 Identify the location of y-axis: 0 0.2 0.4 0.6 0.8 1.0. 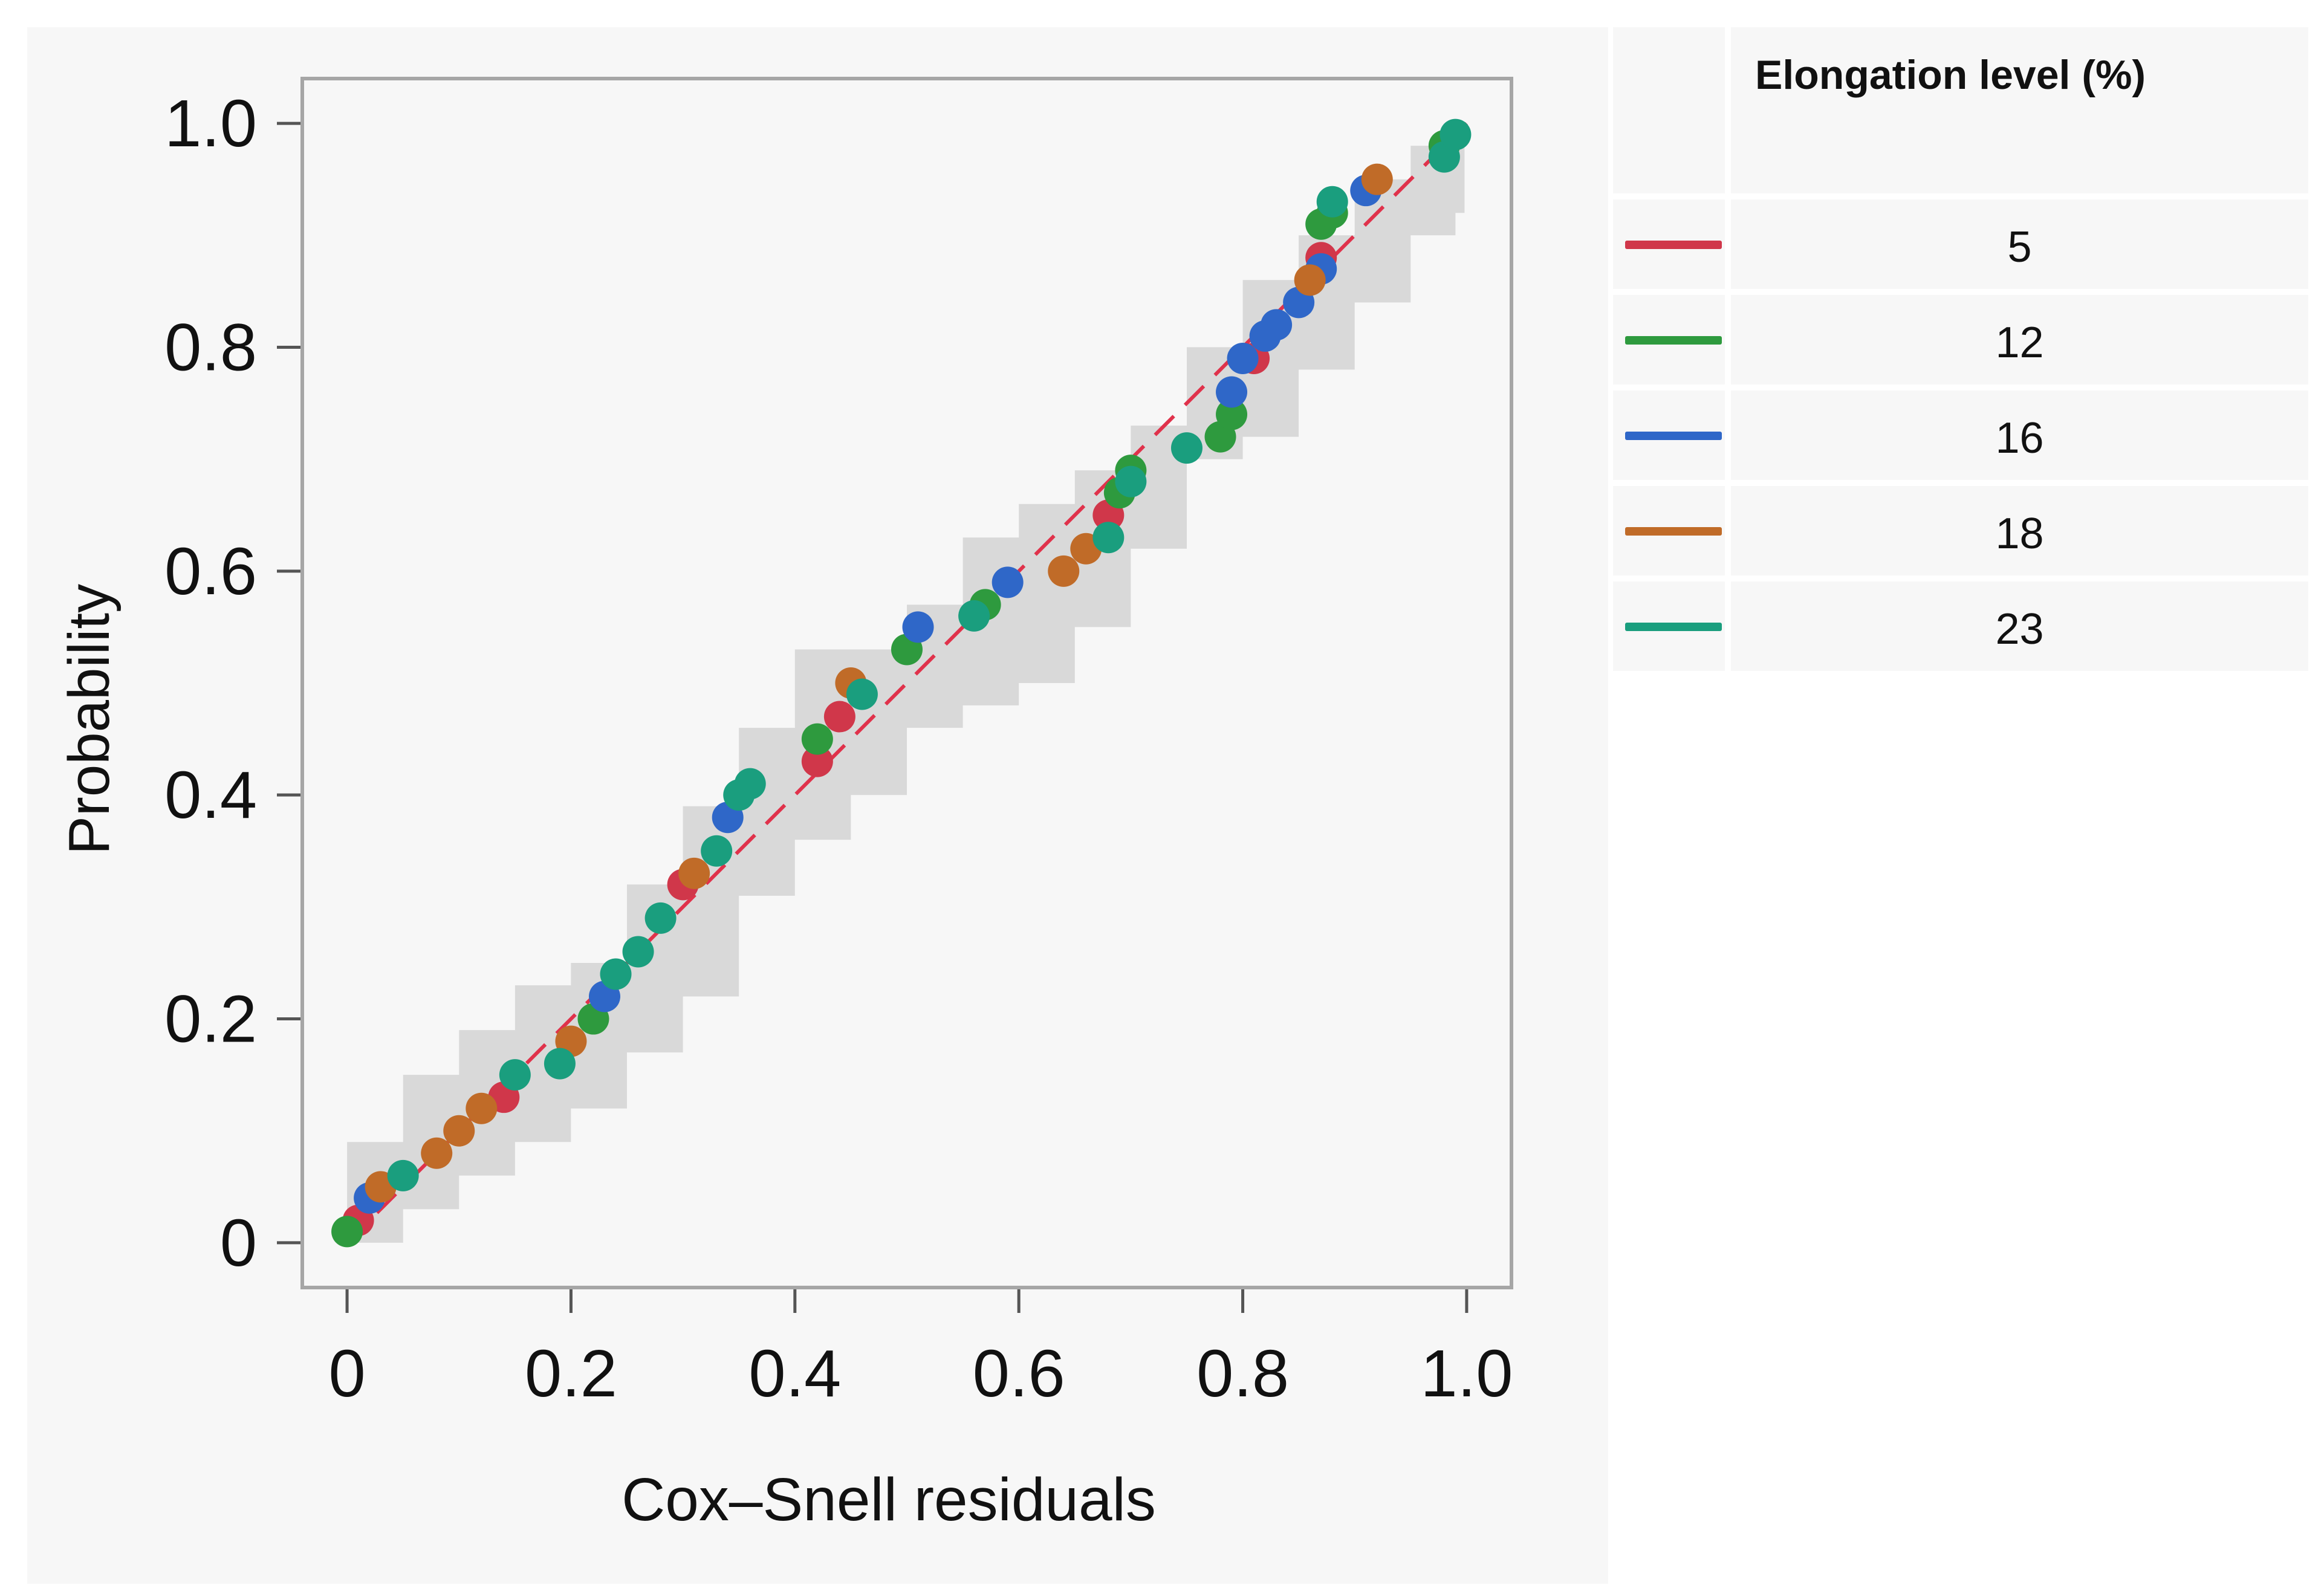
(232, 683).